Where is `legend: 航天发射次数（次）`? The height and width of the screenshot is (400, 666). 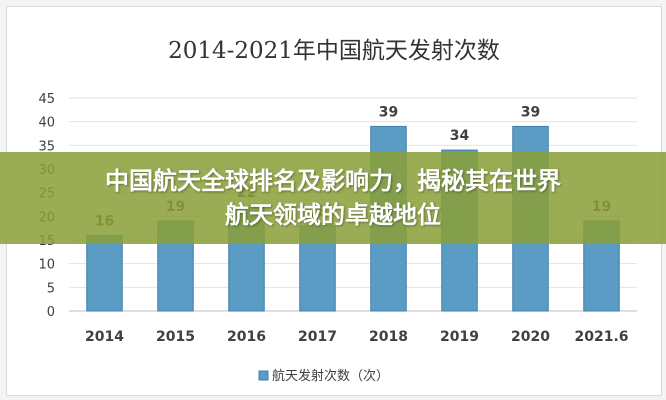
legend: 航天发射次数（次） is located at coordinates (323, 376).